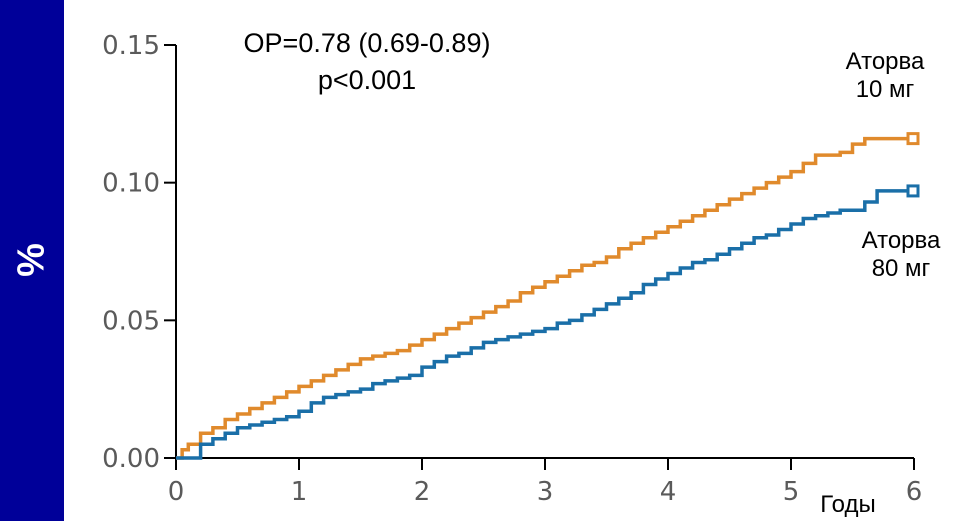 The image size is (955, 521). Describe the element at coordinates (176, 492) in the screenshot. I see `x-tick-label: 0` at that location.